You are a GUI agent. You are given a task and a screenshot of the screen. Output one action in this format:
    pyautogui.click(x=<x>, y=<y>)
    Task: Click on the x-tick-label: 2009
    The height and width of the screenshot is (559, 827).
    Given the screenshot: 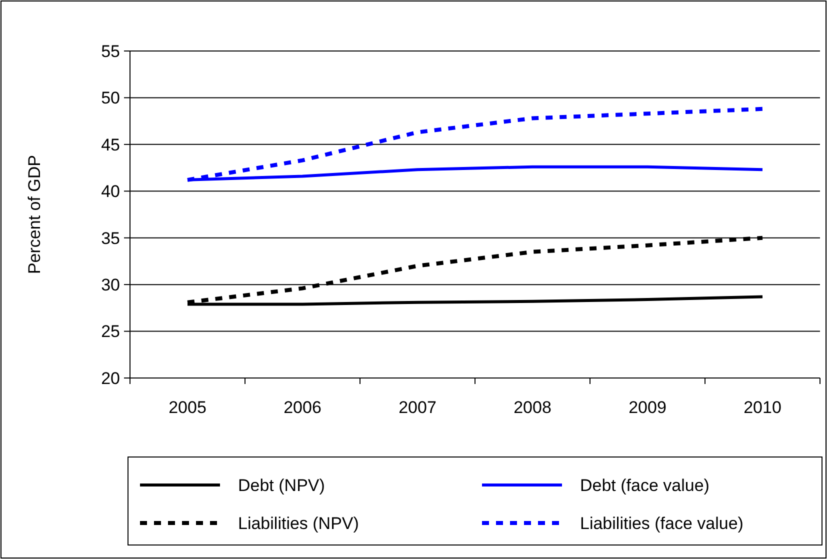 What is the action you would take?
    pyautogui.click(x=647, y=407)
    